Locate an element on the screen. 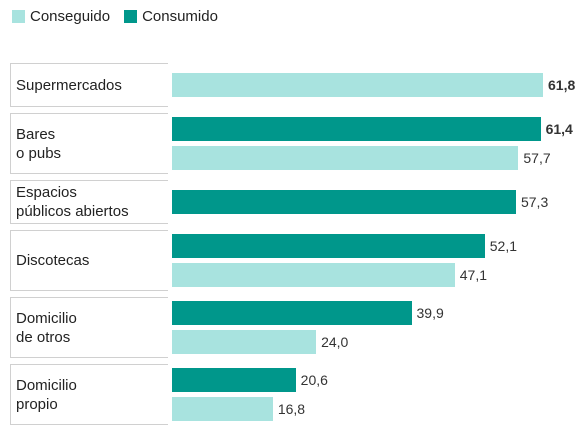  legend-label: Conseguido is located at coordinates (70, 16).